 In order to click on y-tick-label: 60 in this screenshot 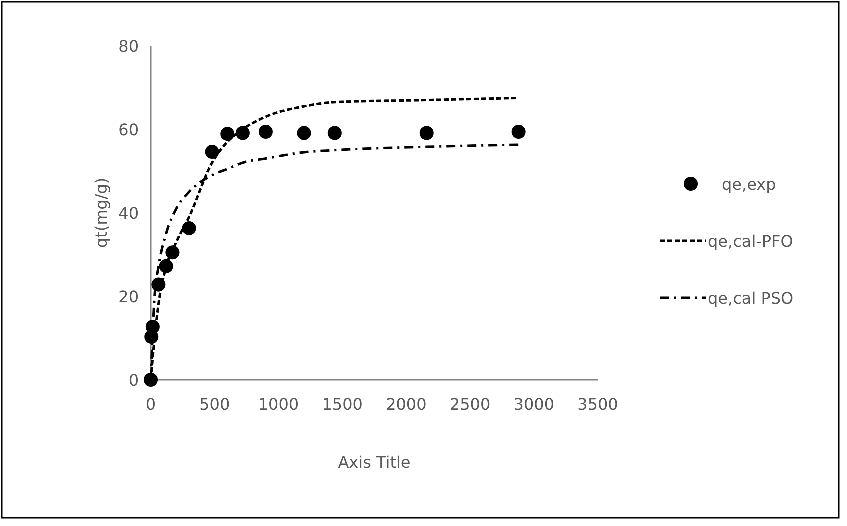, I will do `click(128, 130)`.